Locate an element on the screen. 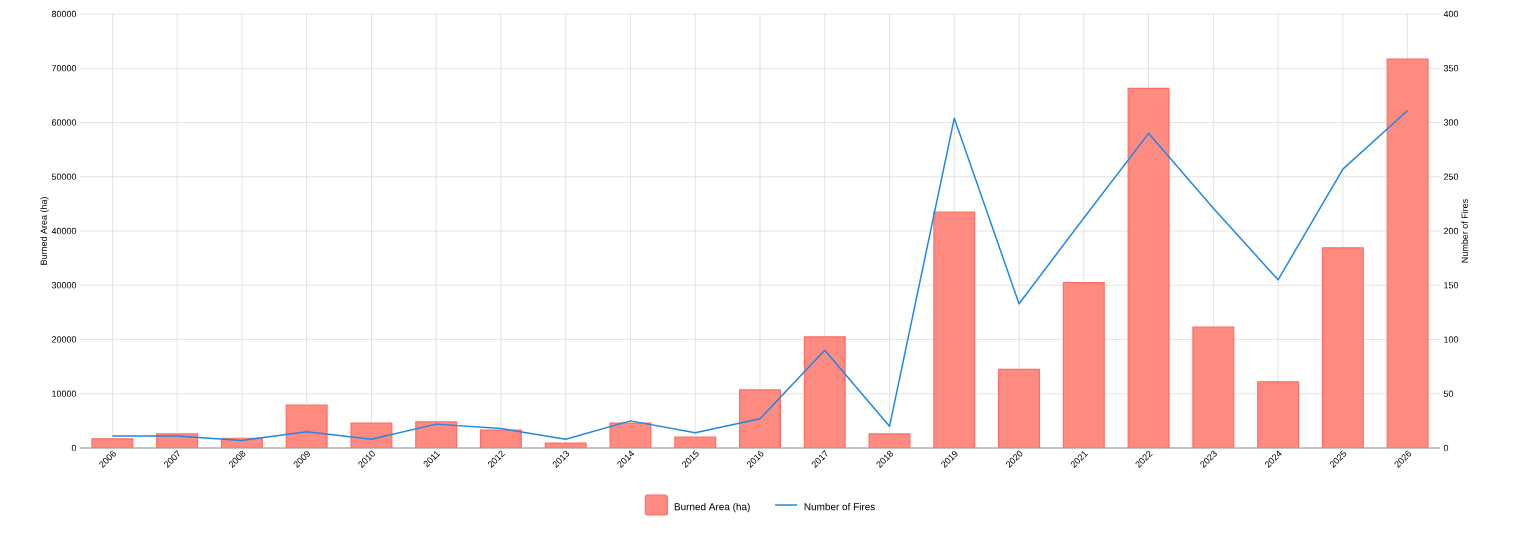 This screenshot has width=1529, height=540. legend-label: Burned Area (ha) is located at coordinates (712, 507).